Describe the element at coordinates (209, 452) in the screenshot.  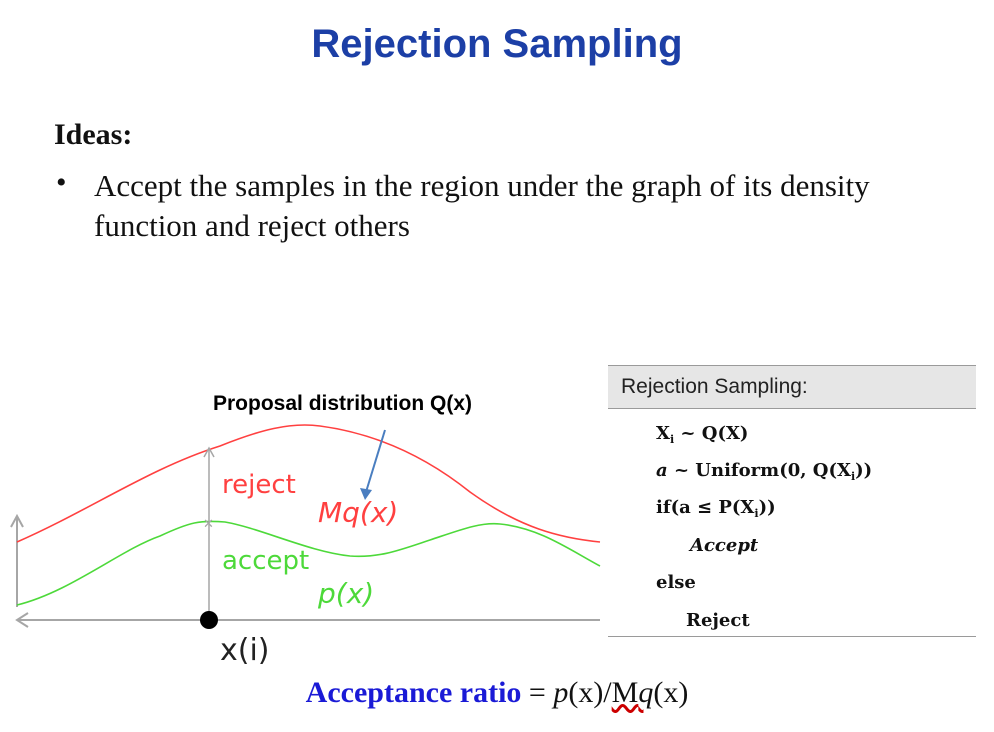
I see `xi-top-arrowhead` at that location.